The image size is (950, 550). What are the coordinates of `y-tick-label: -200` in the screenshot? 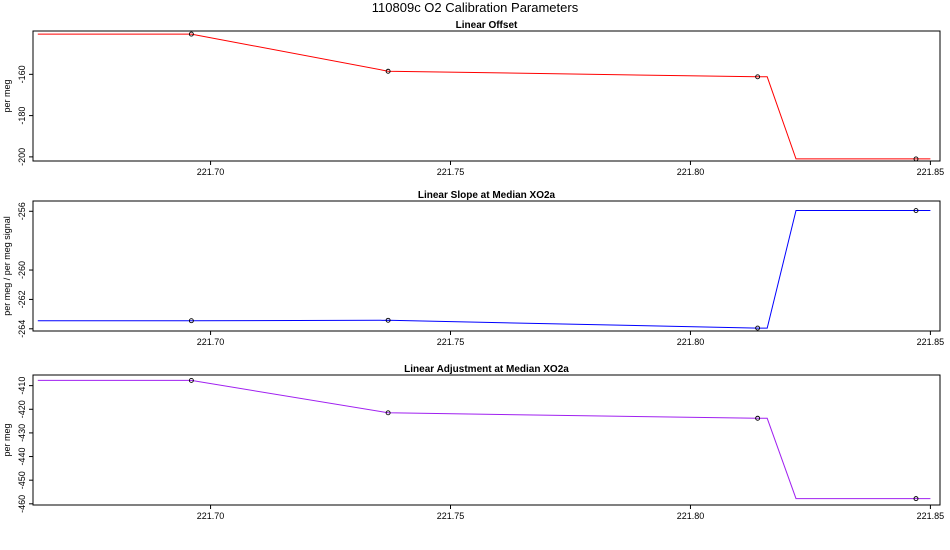 It's located at (22, 157).